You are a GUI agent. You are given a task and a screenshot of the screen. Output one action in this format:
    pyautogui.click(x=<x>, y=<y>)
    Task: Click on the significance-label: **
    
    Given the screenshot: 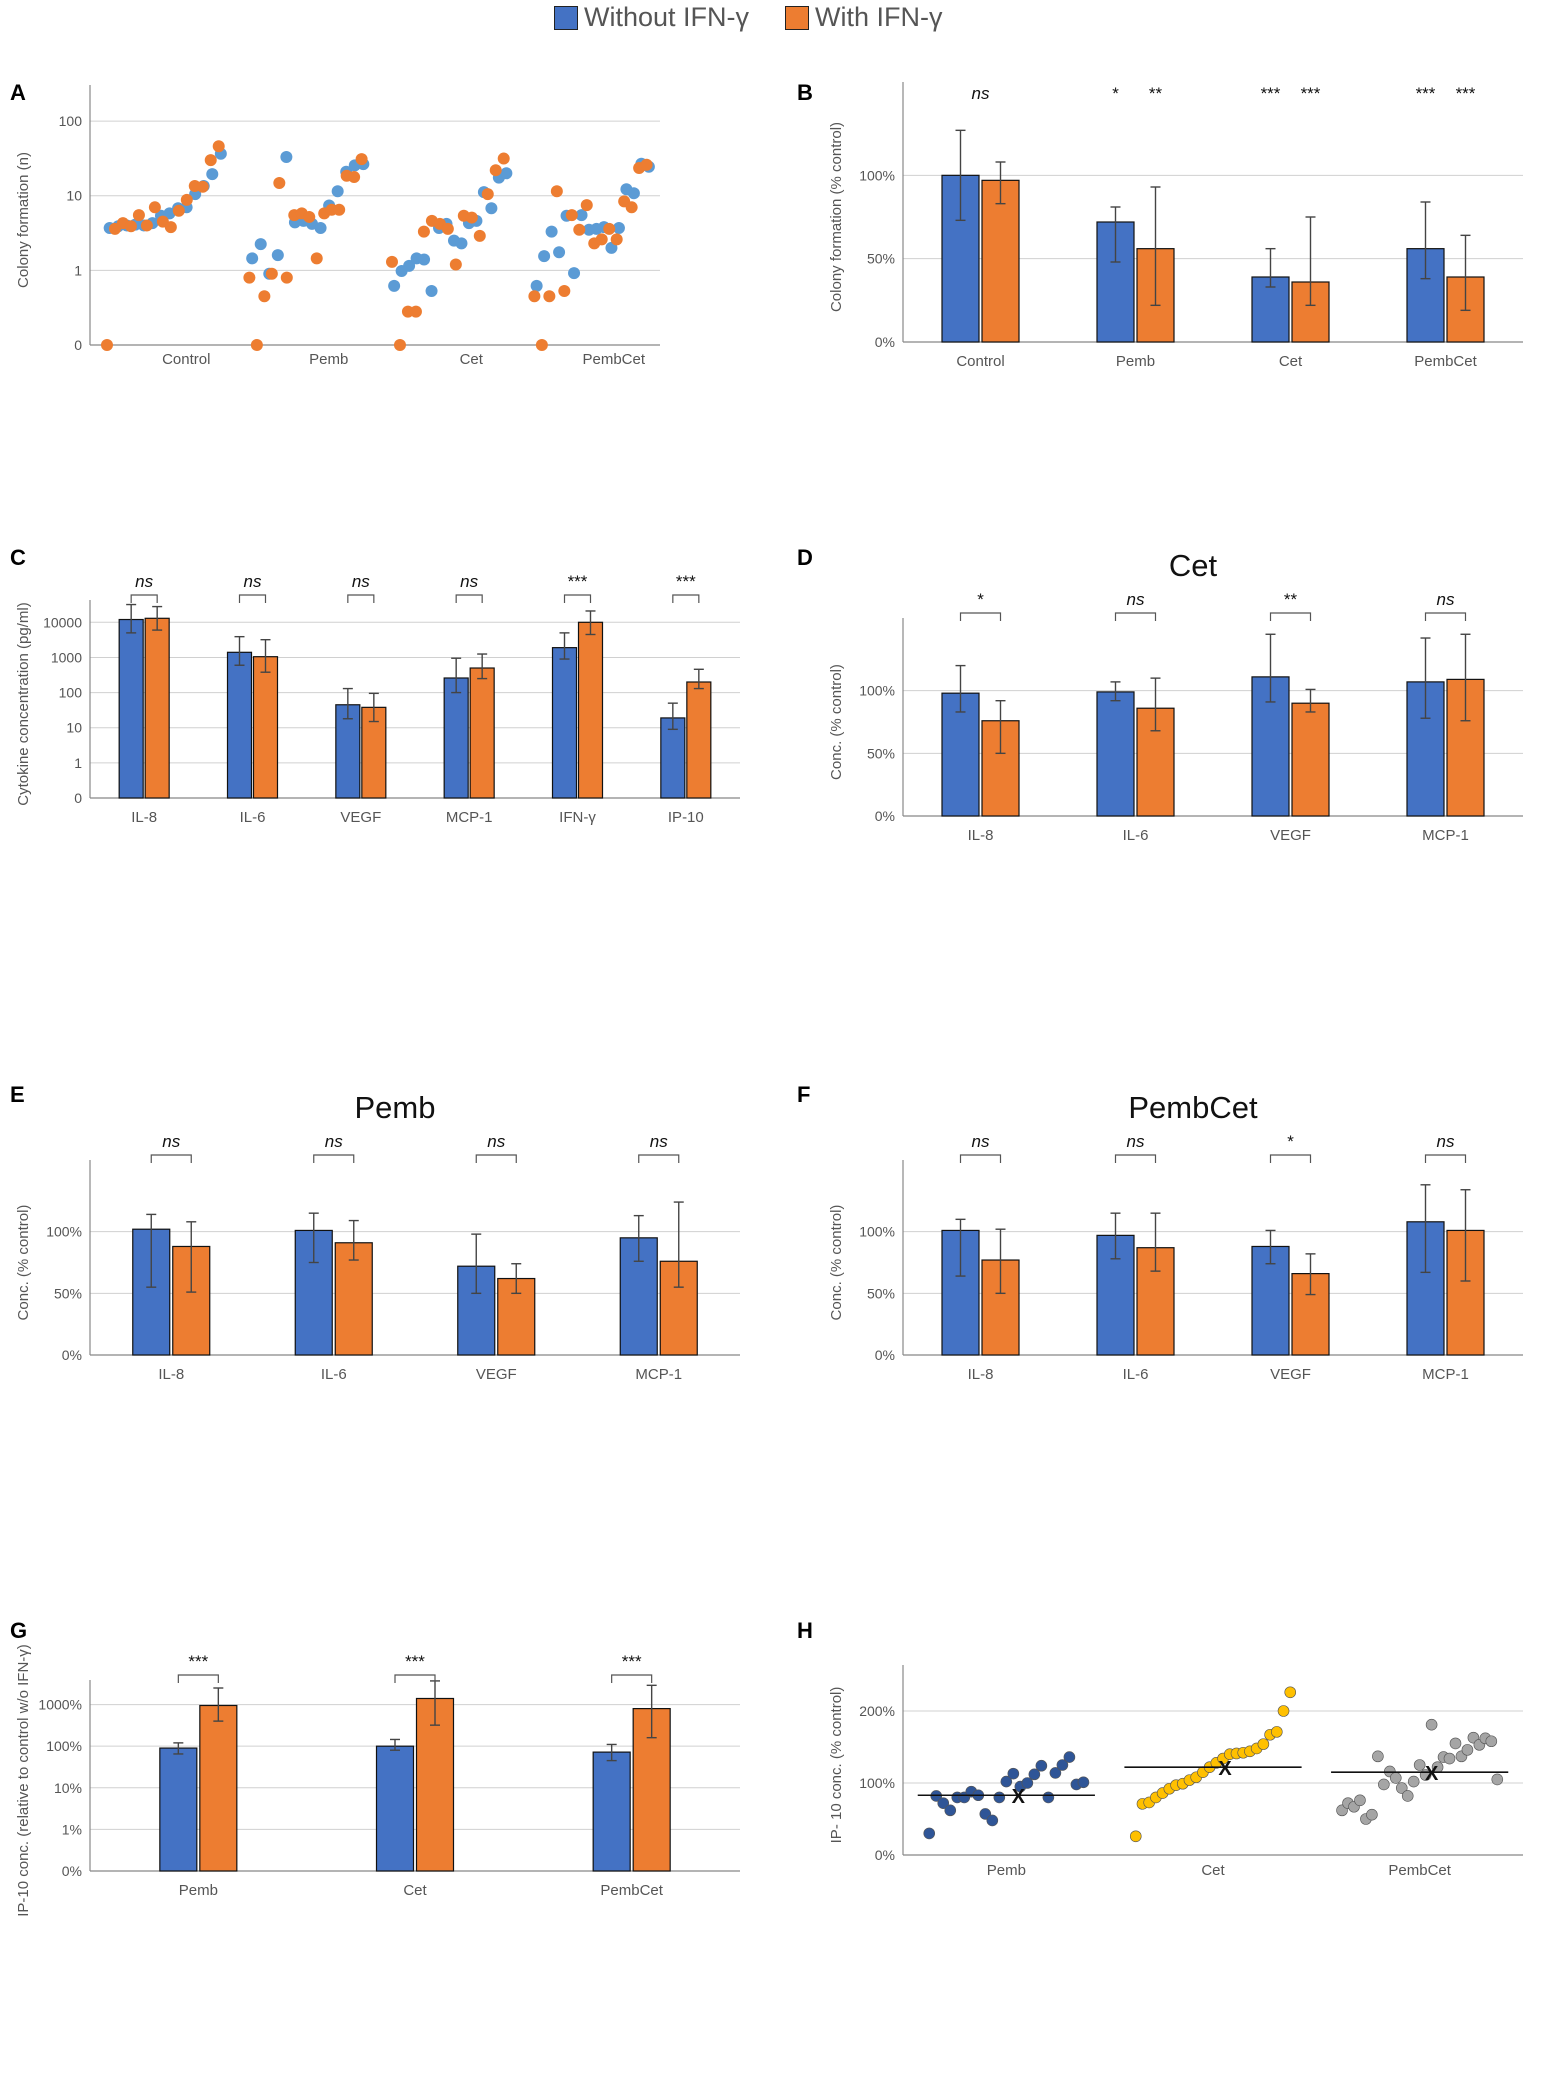 What is the action you would take?
    pyautogui.click(x=1291, y=599)
    